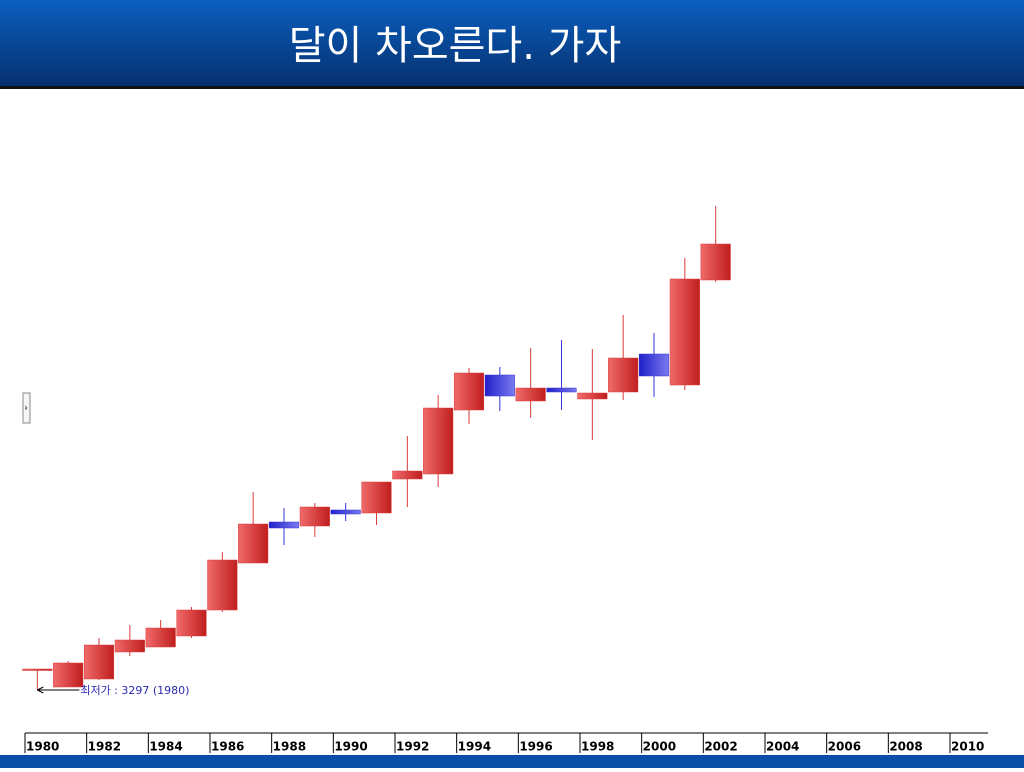 The height and width of the screenshot is (772, 1024). What do you see at coordinates (967, 747) in the screenshot?
I see `x-tick-label: 2010` at bounding box center [967, 747].